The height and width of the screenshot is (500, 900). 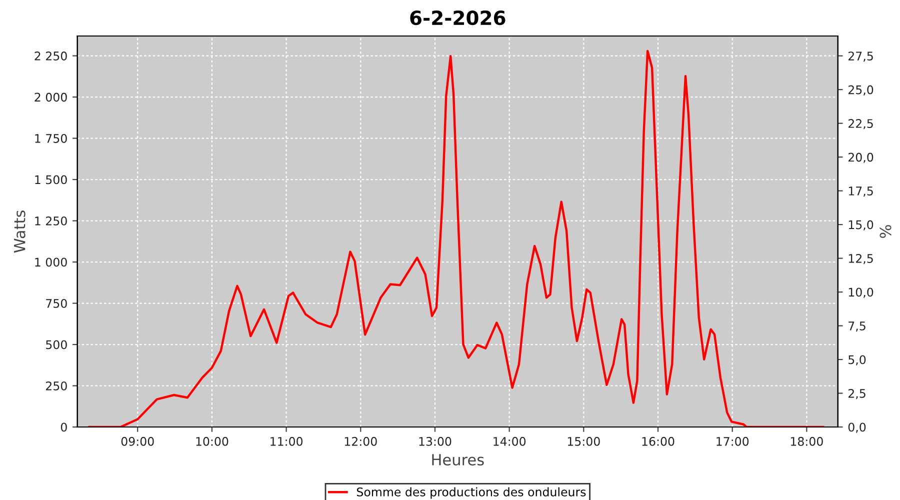 I want to click on y2-tick-label: 0,0, so click(x=857, y=427).